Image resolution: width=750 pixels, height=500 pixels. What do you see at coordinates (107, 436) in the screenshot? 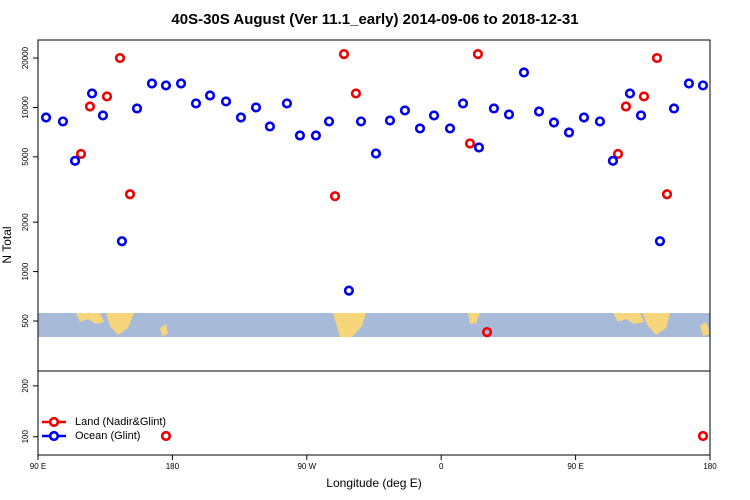
I see `legend-label: Ocean (Glint)` at bounding box center [107, 436].